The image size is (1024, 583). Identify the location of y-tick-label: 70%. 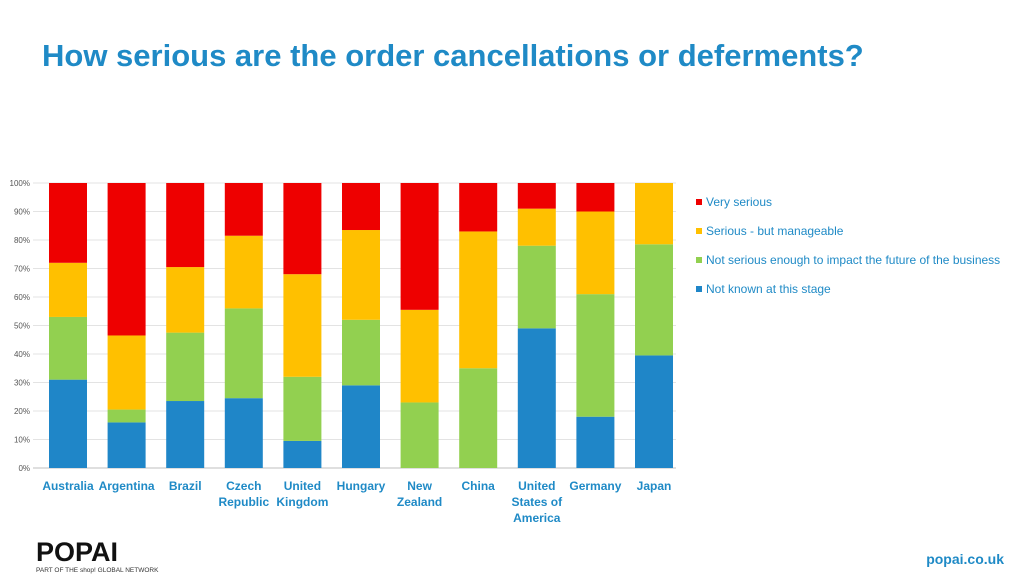
(22, 269).